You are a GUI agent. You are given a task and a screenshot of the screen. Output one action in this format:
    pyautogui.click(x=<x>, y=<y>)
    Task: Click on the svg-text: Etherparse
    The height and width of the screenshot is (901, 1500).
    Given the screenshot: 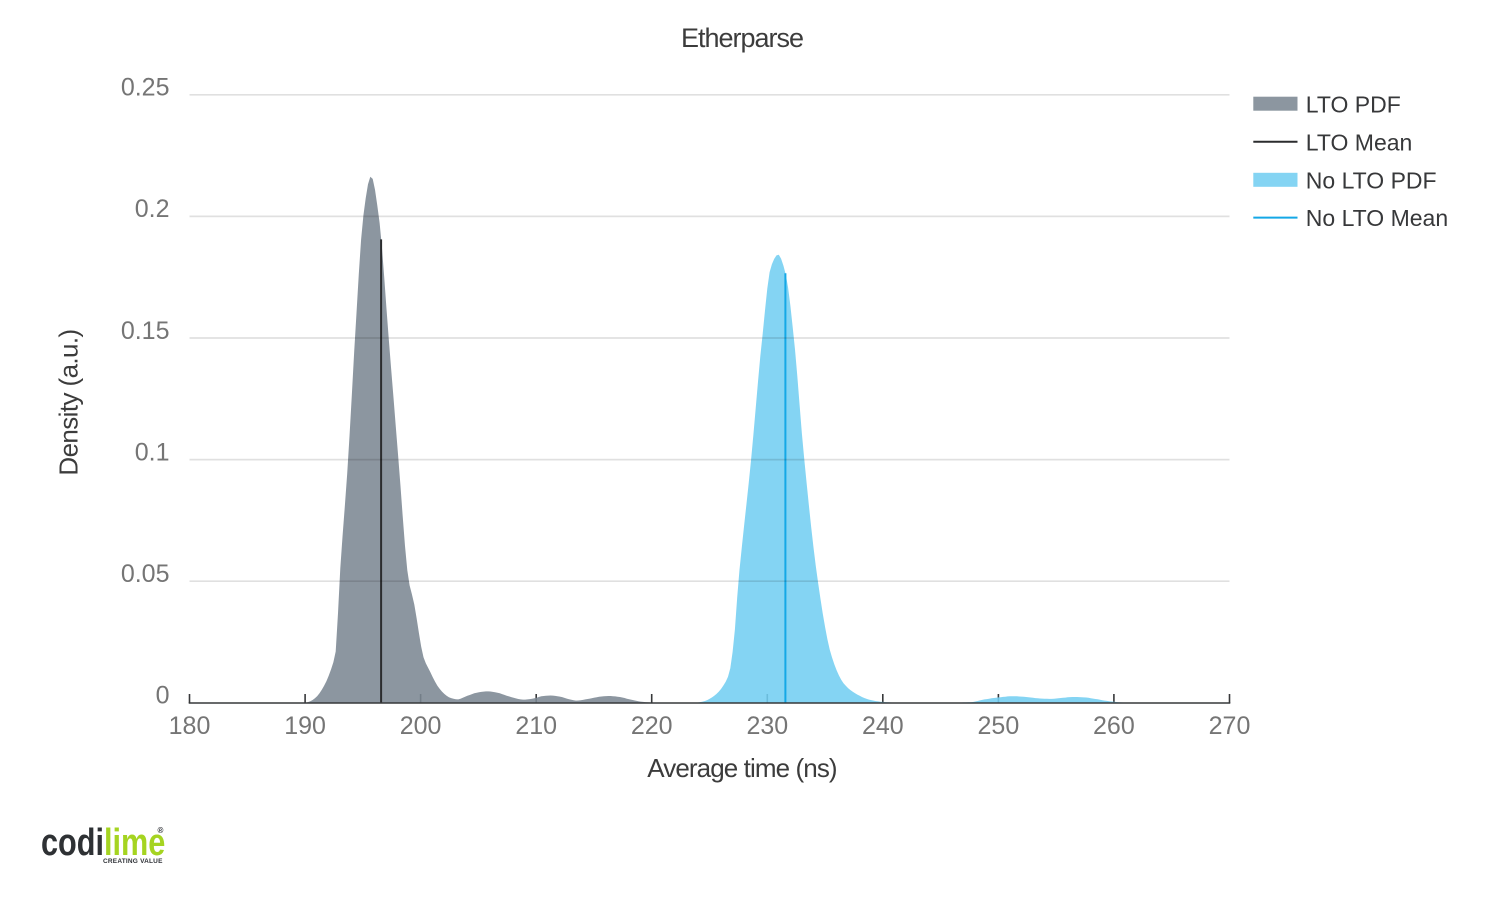 What is the action you would take?
    pyautogui.click(x=742, y=38)
    